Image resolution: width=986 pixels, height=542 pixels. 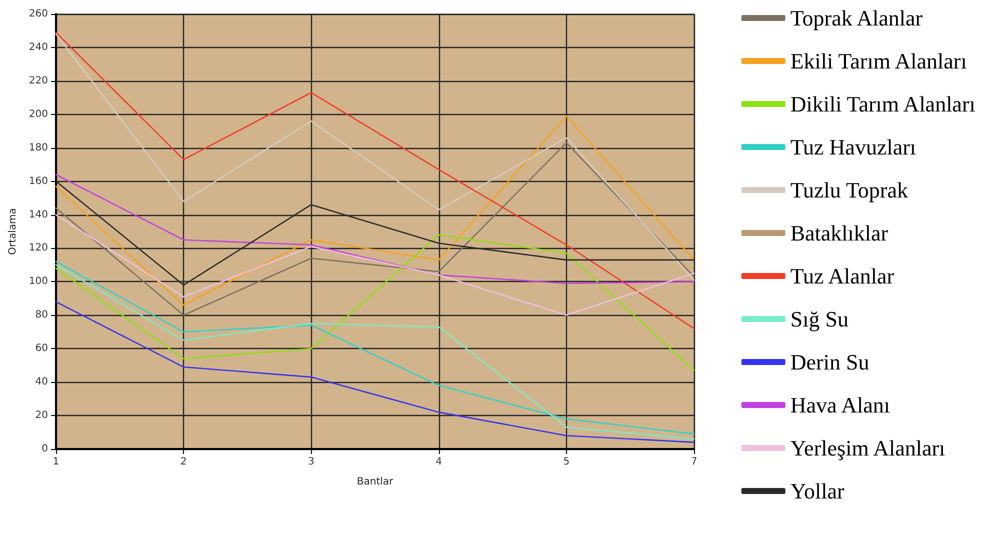 I want to click on legend-label: Dikili Tarım Alanları, so click(x=883, y=104).